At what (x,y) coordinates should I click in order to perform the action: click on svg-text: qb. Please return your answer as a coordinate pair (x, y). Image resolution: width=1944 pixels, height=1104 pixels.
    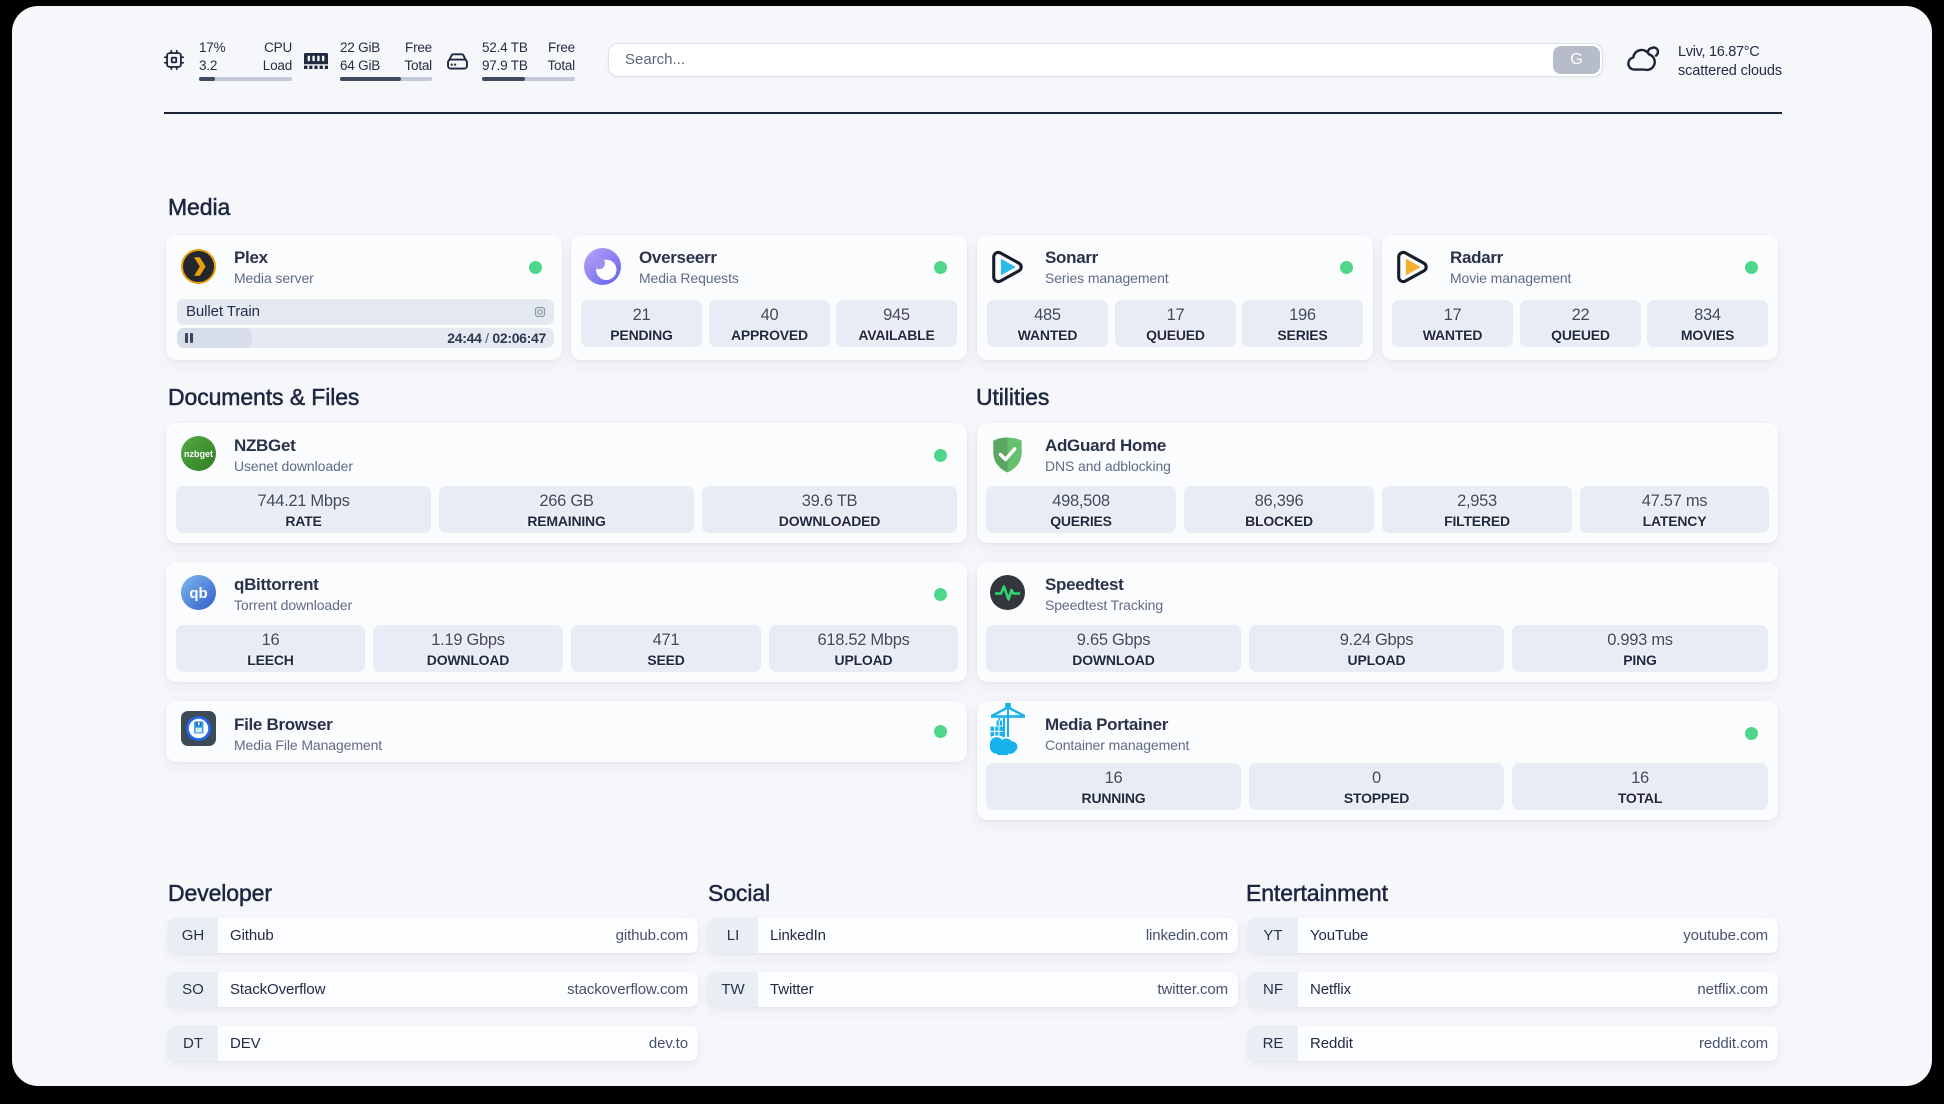
    Looking at the image, I should click on (198, 593).